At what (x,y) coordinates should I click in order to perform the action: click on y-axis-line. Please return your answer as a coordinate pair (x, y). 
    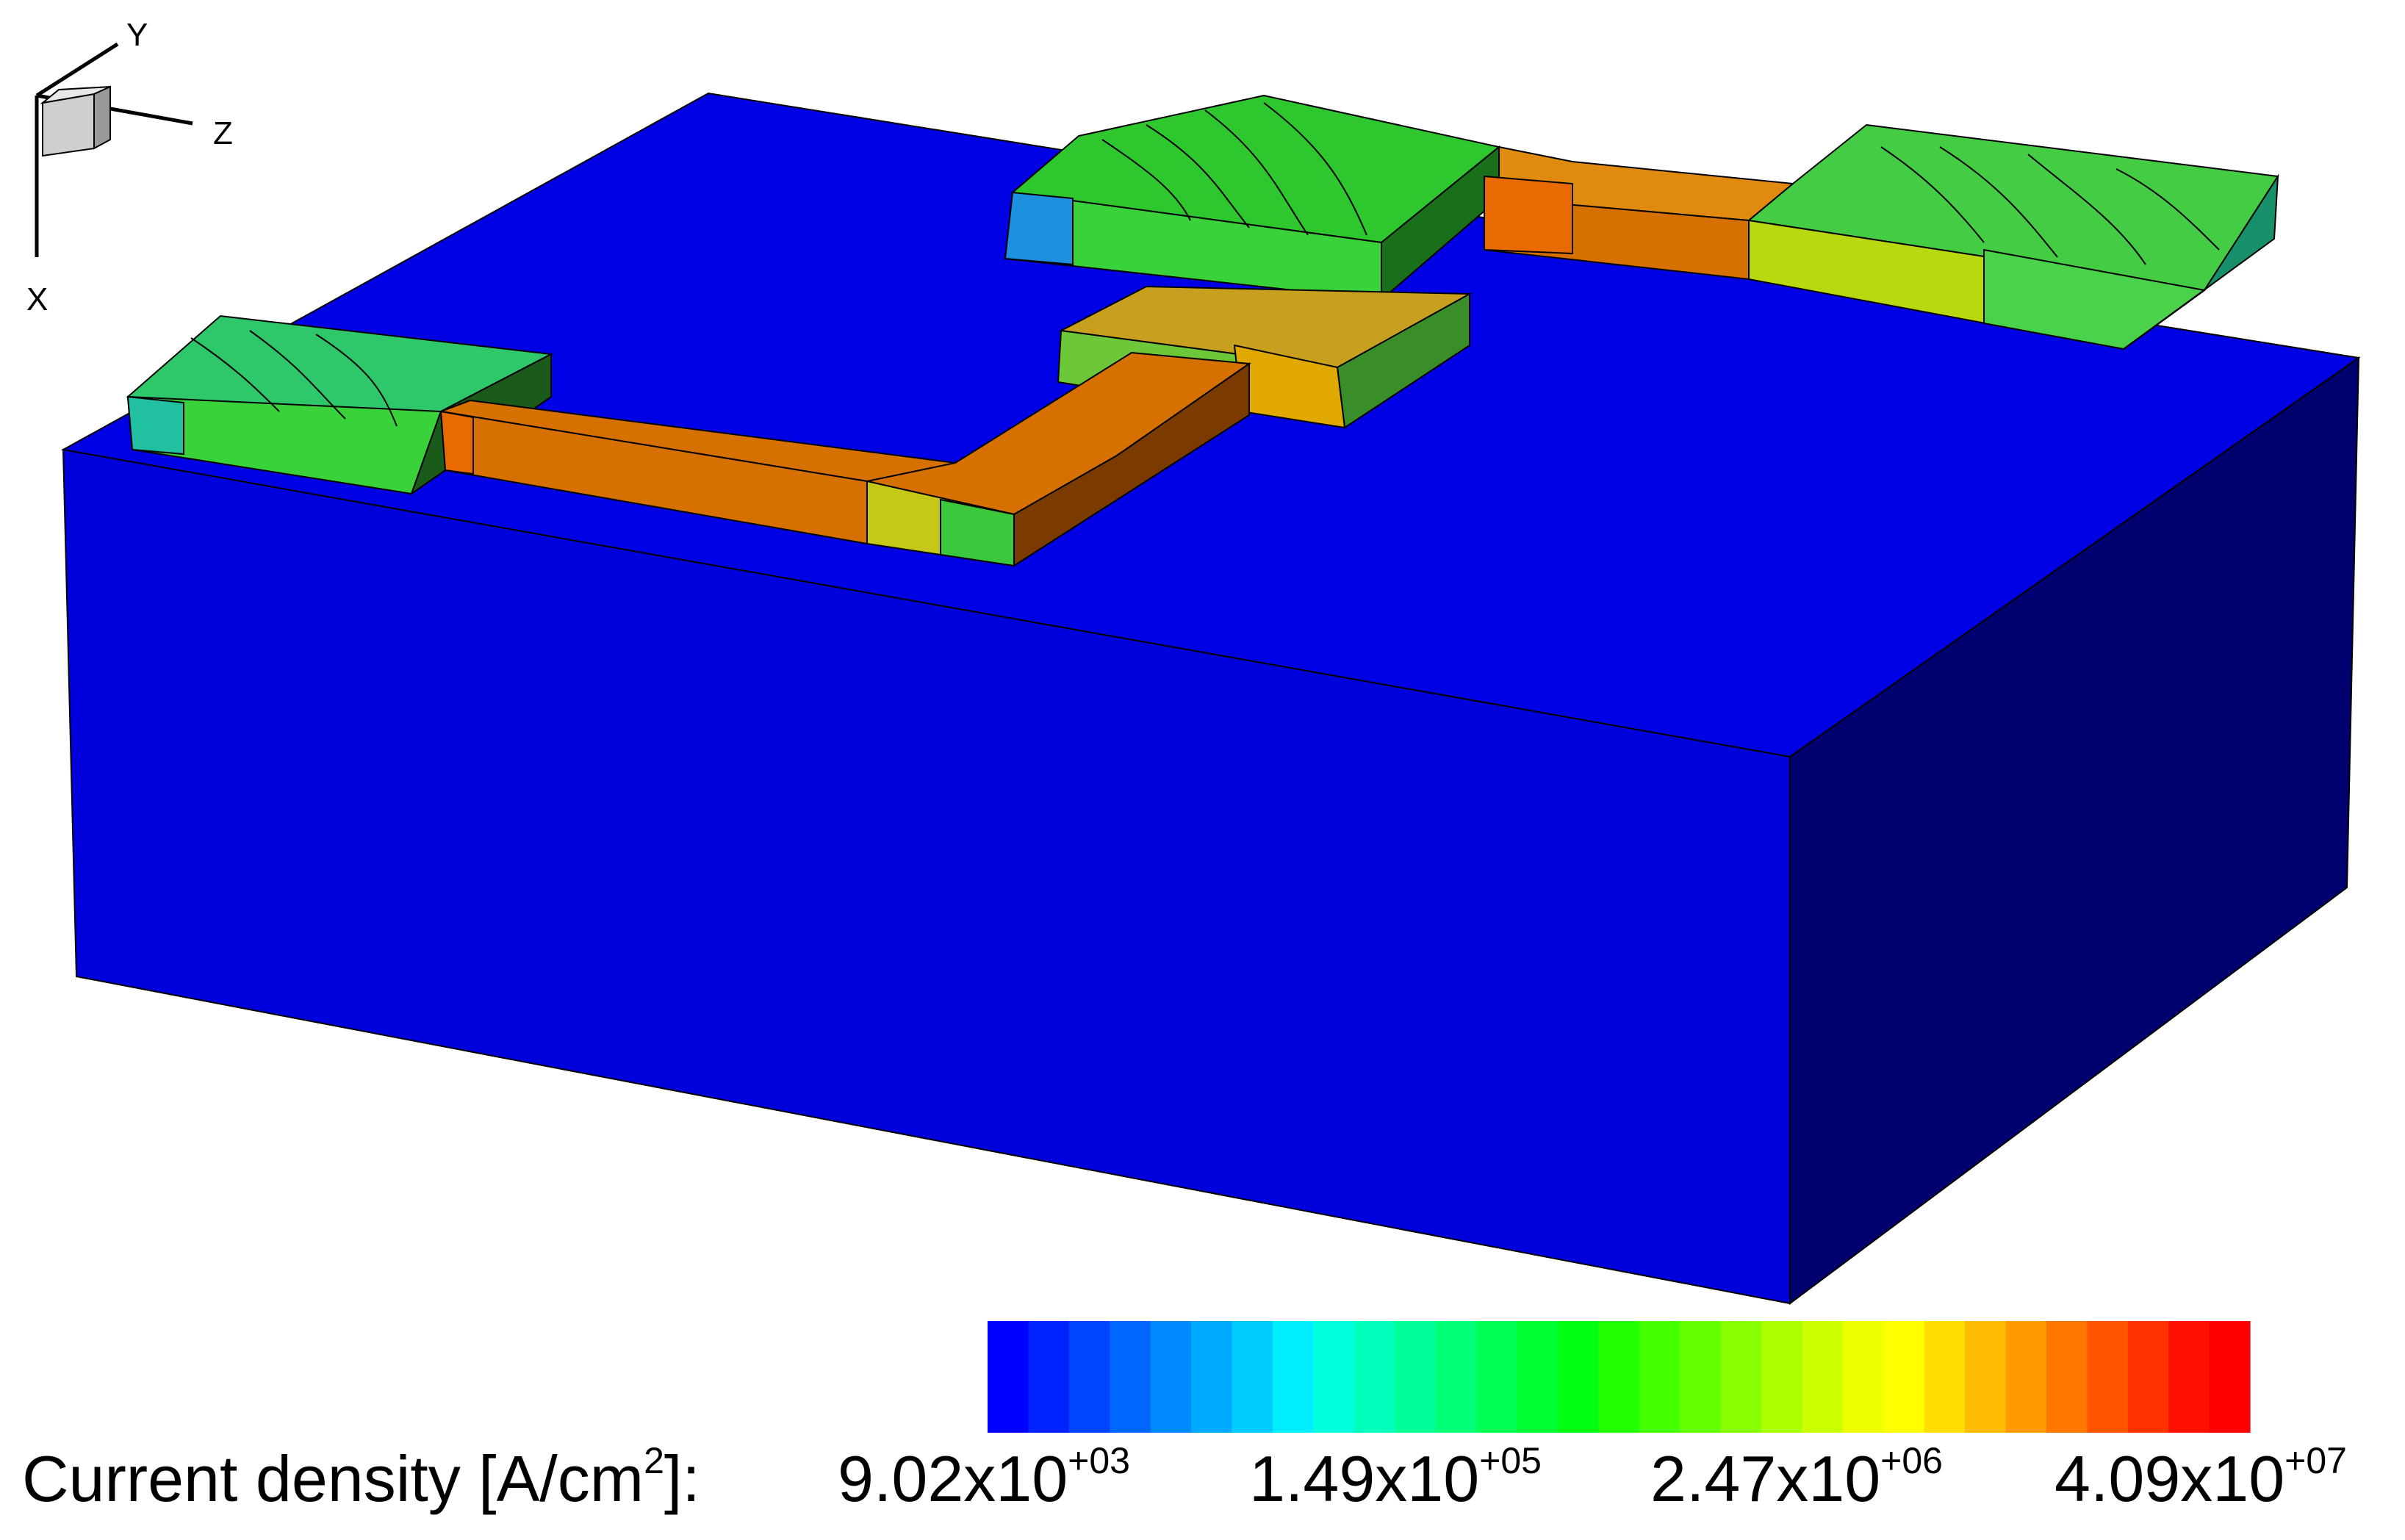
    Looking at the image, I should click on (77, 70).